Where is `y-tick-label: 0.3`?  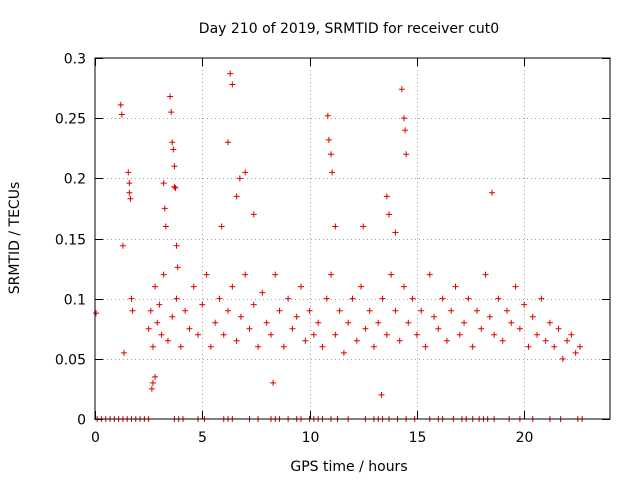 y-tick-label: 0.3 is located at coordinates (75, 60).